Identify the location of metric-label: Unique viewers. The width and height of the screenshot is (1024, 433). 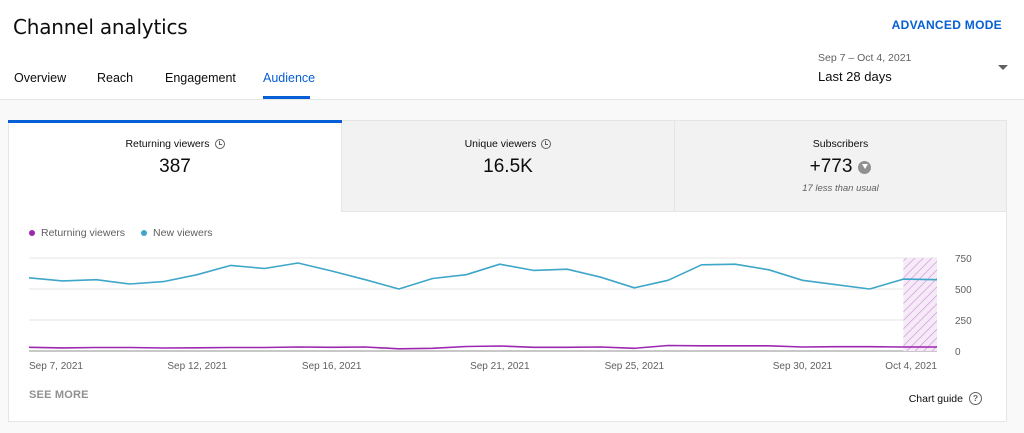
(500, 144).